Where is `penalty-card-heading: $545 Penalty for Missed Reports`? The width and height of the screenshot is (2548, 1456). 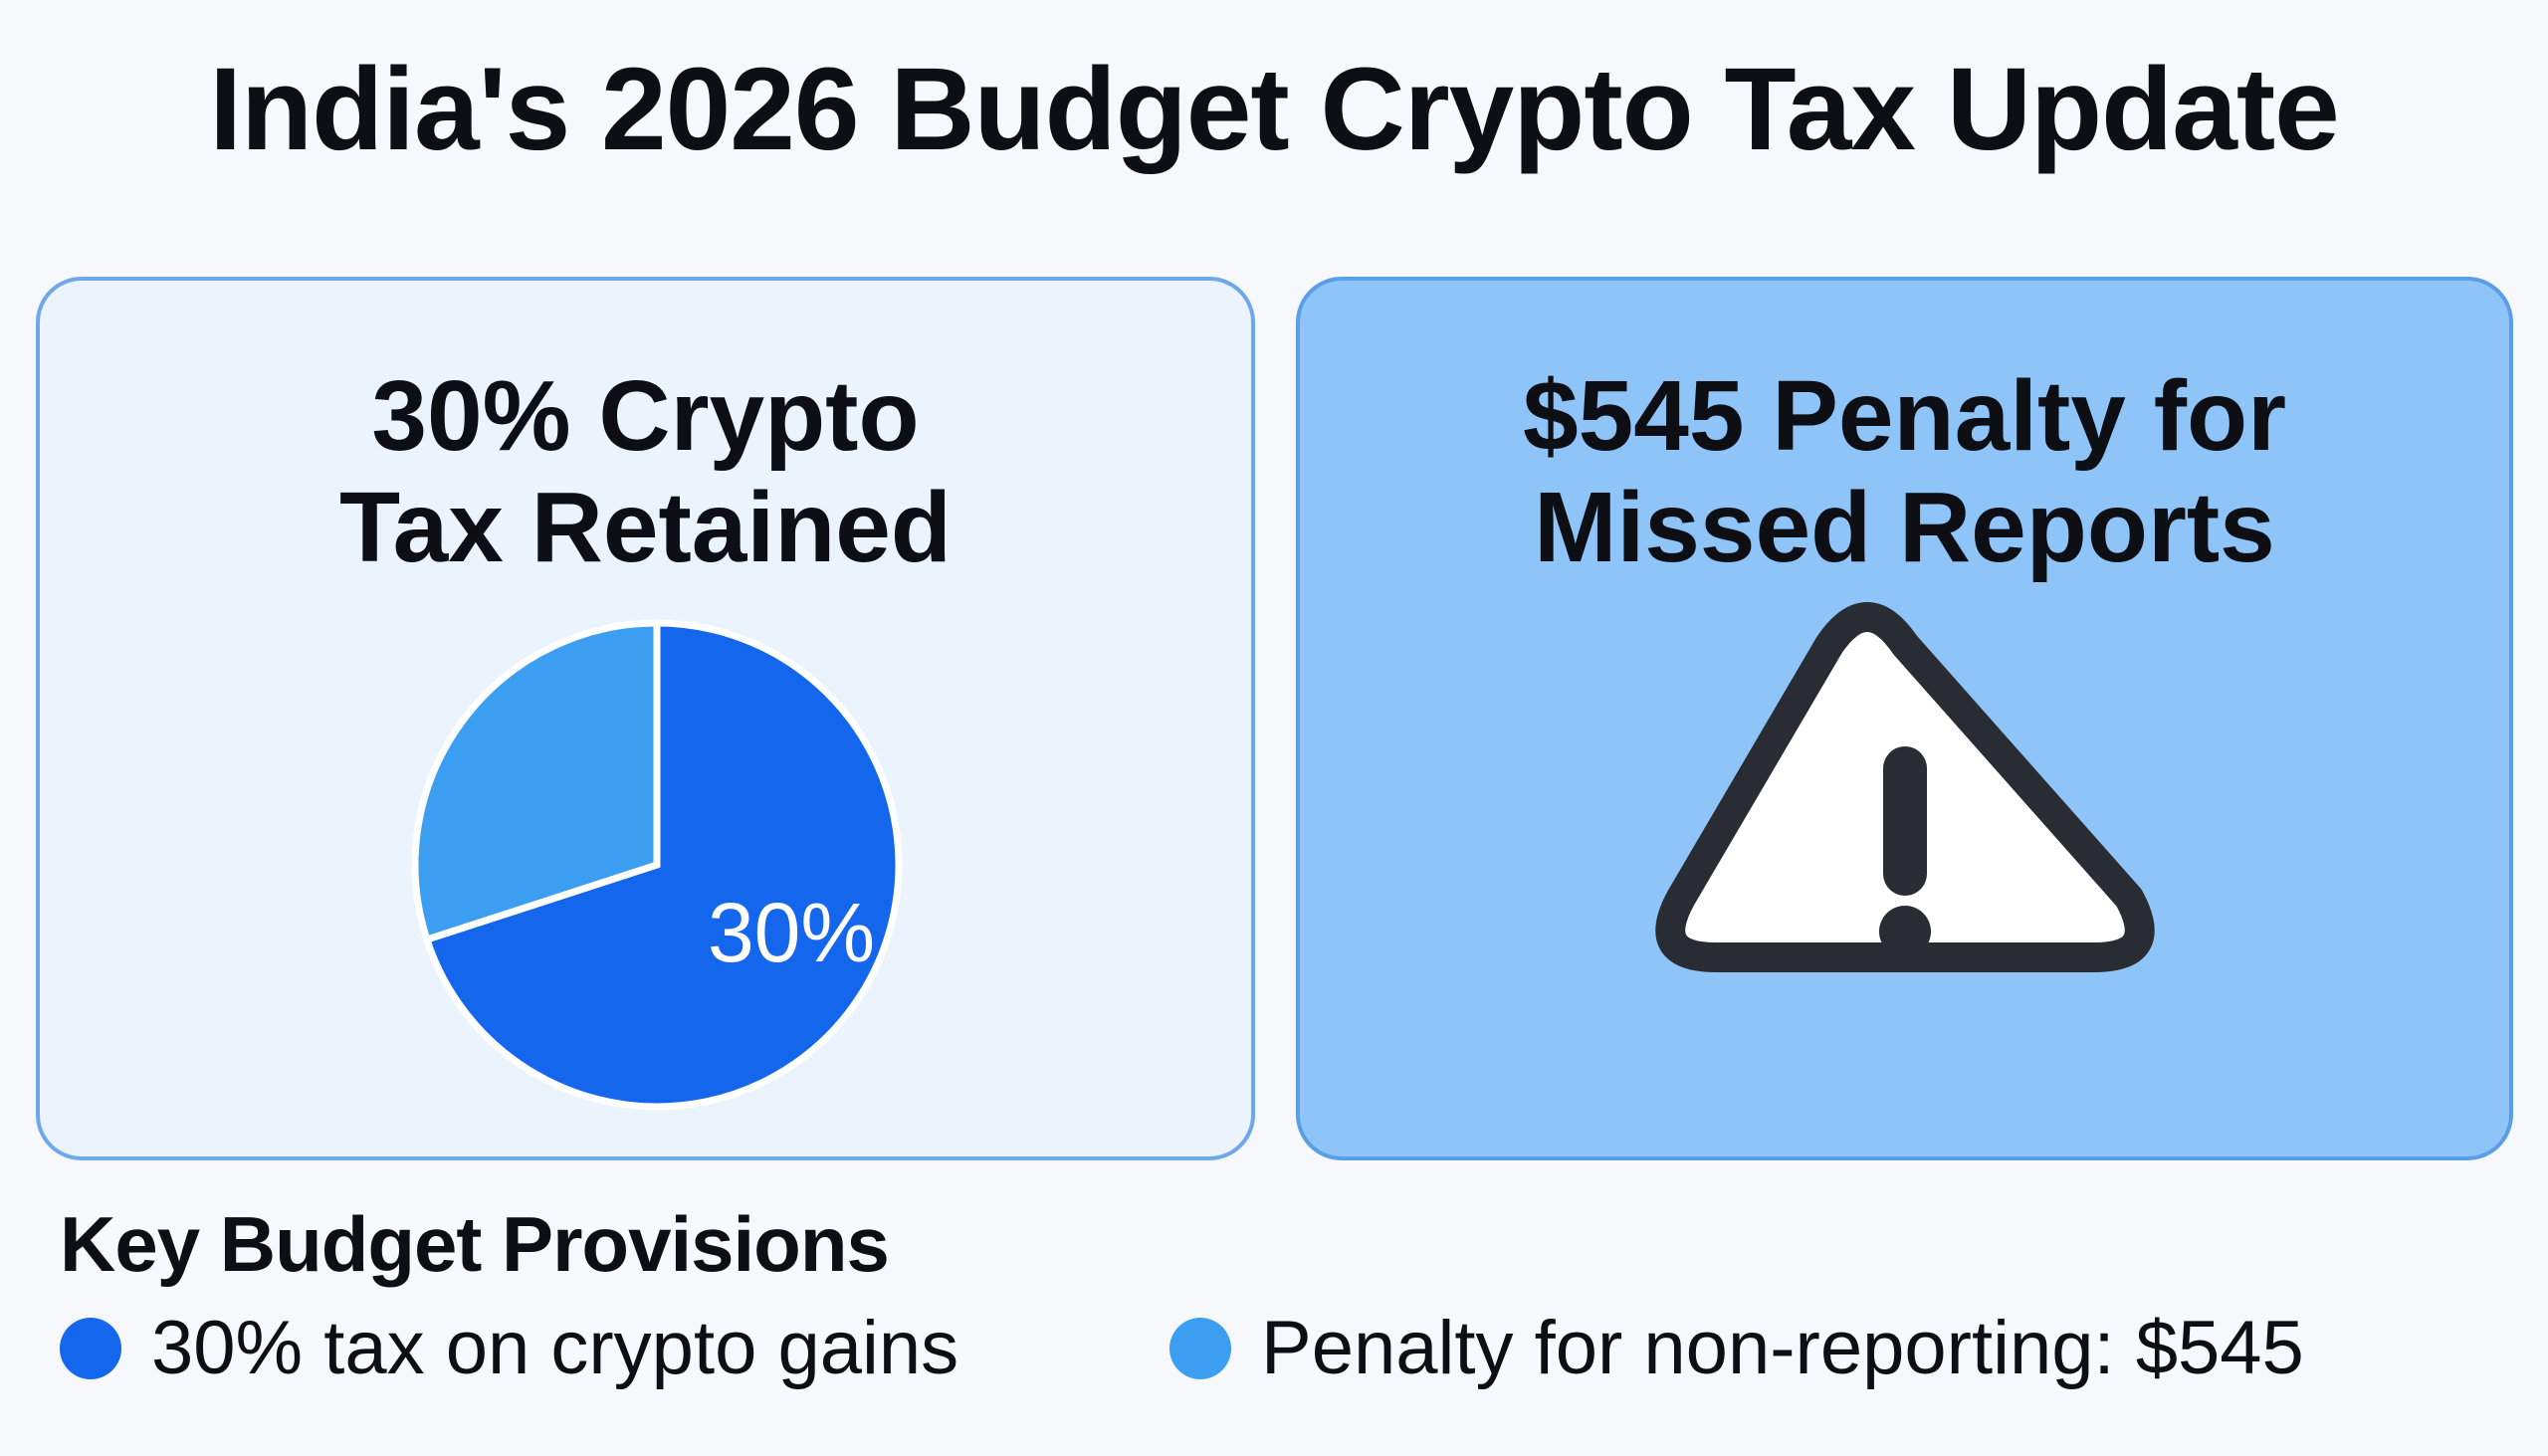 penalty-card-heading: $545 Penalty for Missed Reports is located at coordinates (1904, 471).